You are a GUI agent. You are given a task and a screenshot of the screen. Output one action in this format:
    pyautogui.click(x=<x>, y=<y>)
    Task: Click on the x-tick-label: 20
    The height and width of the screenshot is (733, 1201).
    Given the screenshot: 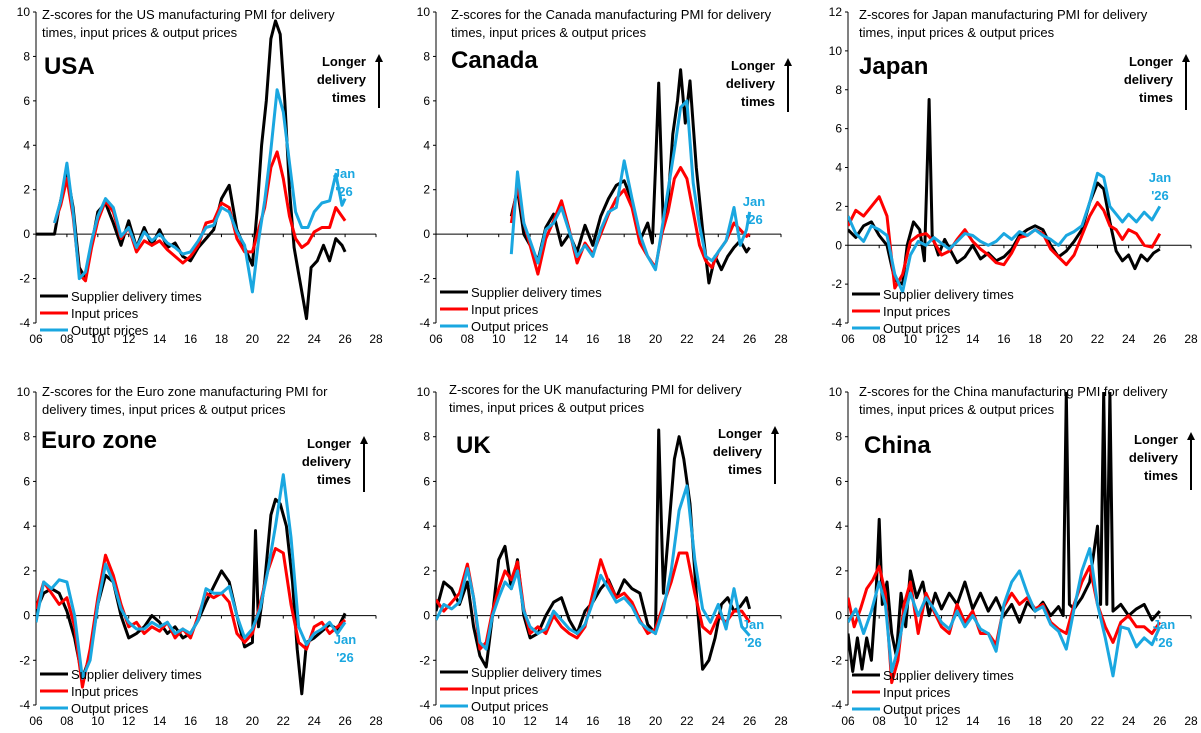 What is the action you would take?
    pyautogui.click(x=253, y=721)
    